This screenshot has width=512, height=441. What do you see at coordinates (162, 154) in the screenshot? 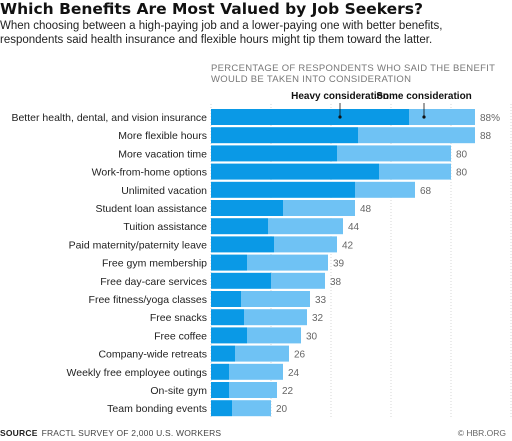
I see `category-label: More vacation time` at bounding box center [162, 154].